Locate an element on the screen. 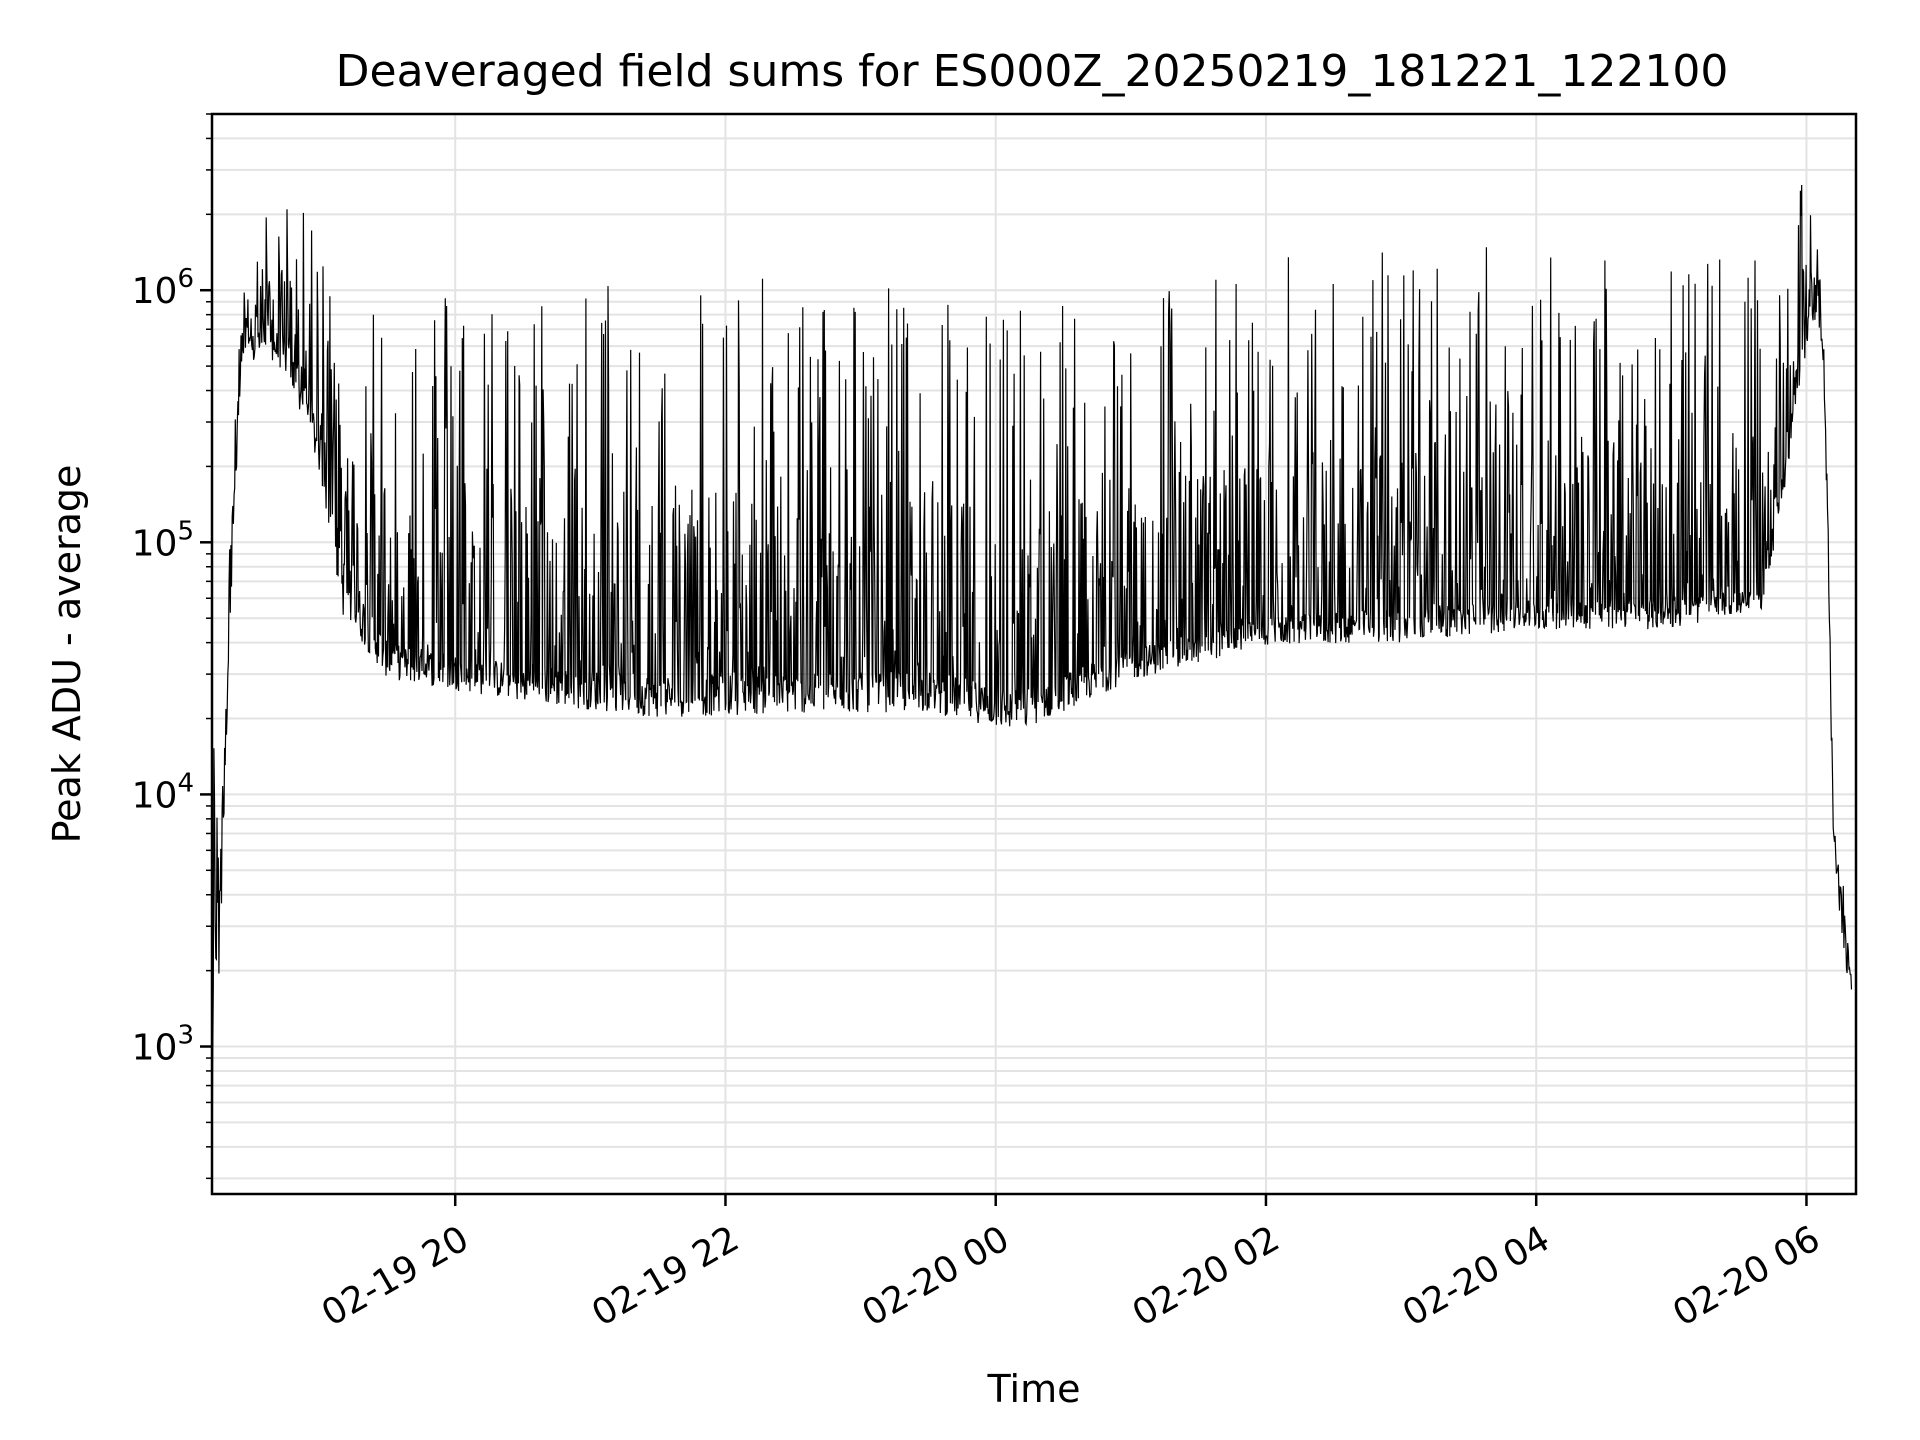  x-tick-label: 02-20 06 is located at coordinates (1746, 1276).